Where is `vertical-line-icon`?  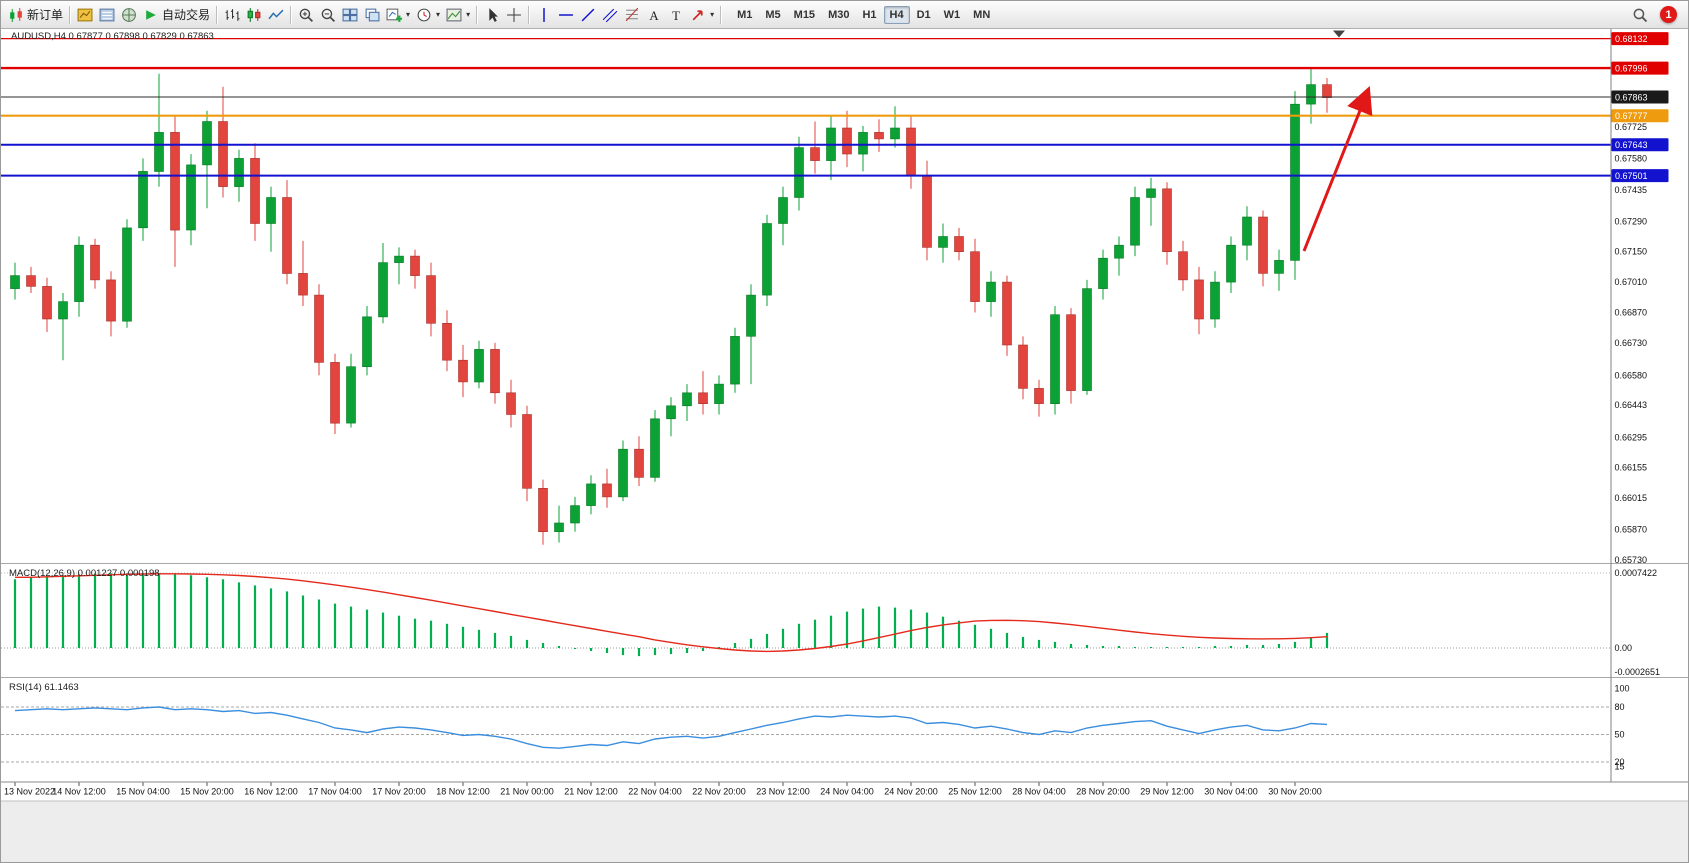
vertical-line-icon is located at coordinates (544, 14).